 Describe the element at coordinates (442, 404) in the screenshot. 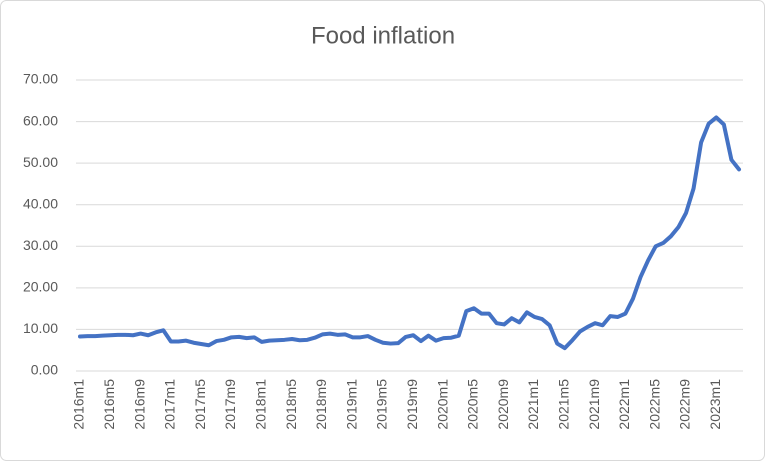

I see `x-tick-label: 2020m1` at that location.